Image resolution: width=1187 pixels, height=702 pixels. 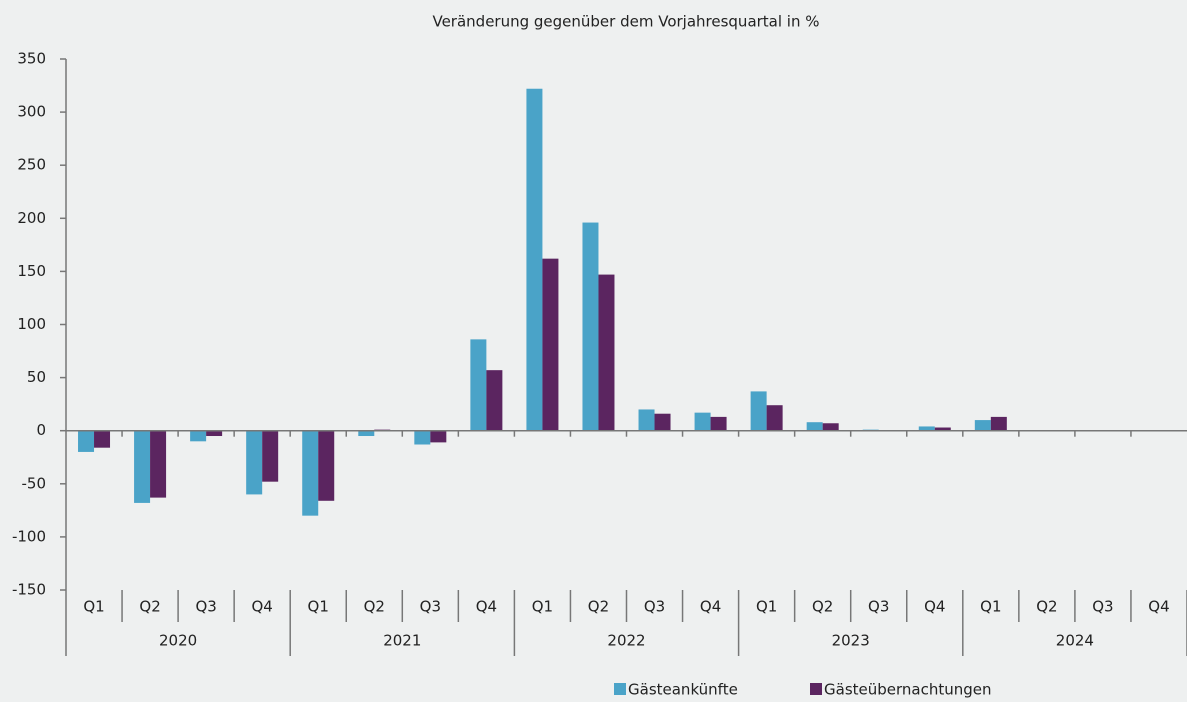 I want to click on y-tick-label: 100, so click(x=31, y=324).